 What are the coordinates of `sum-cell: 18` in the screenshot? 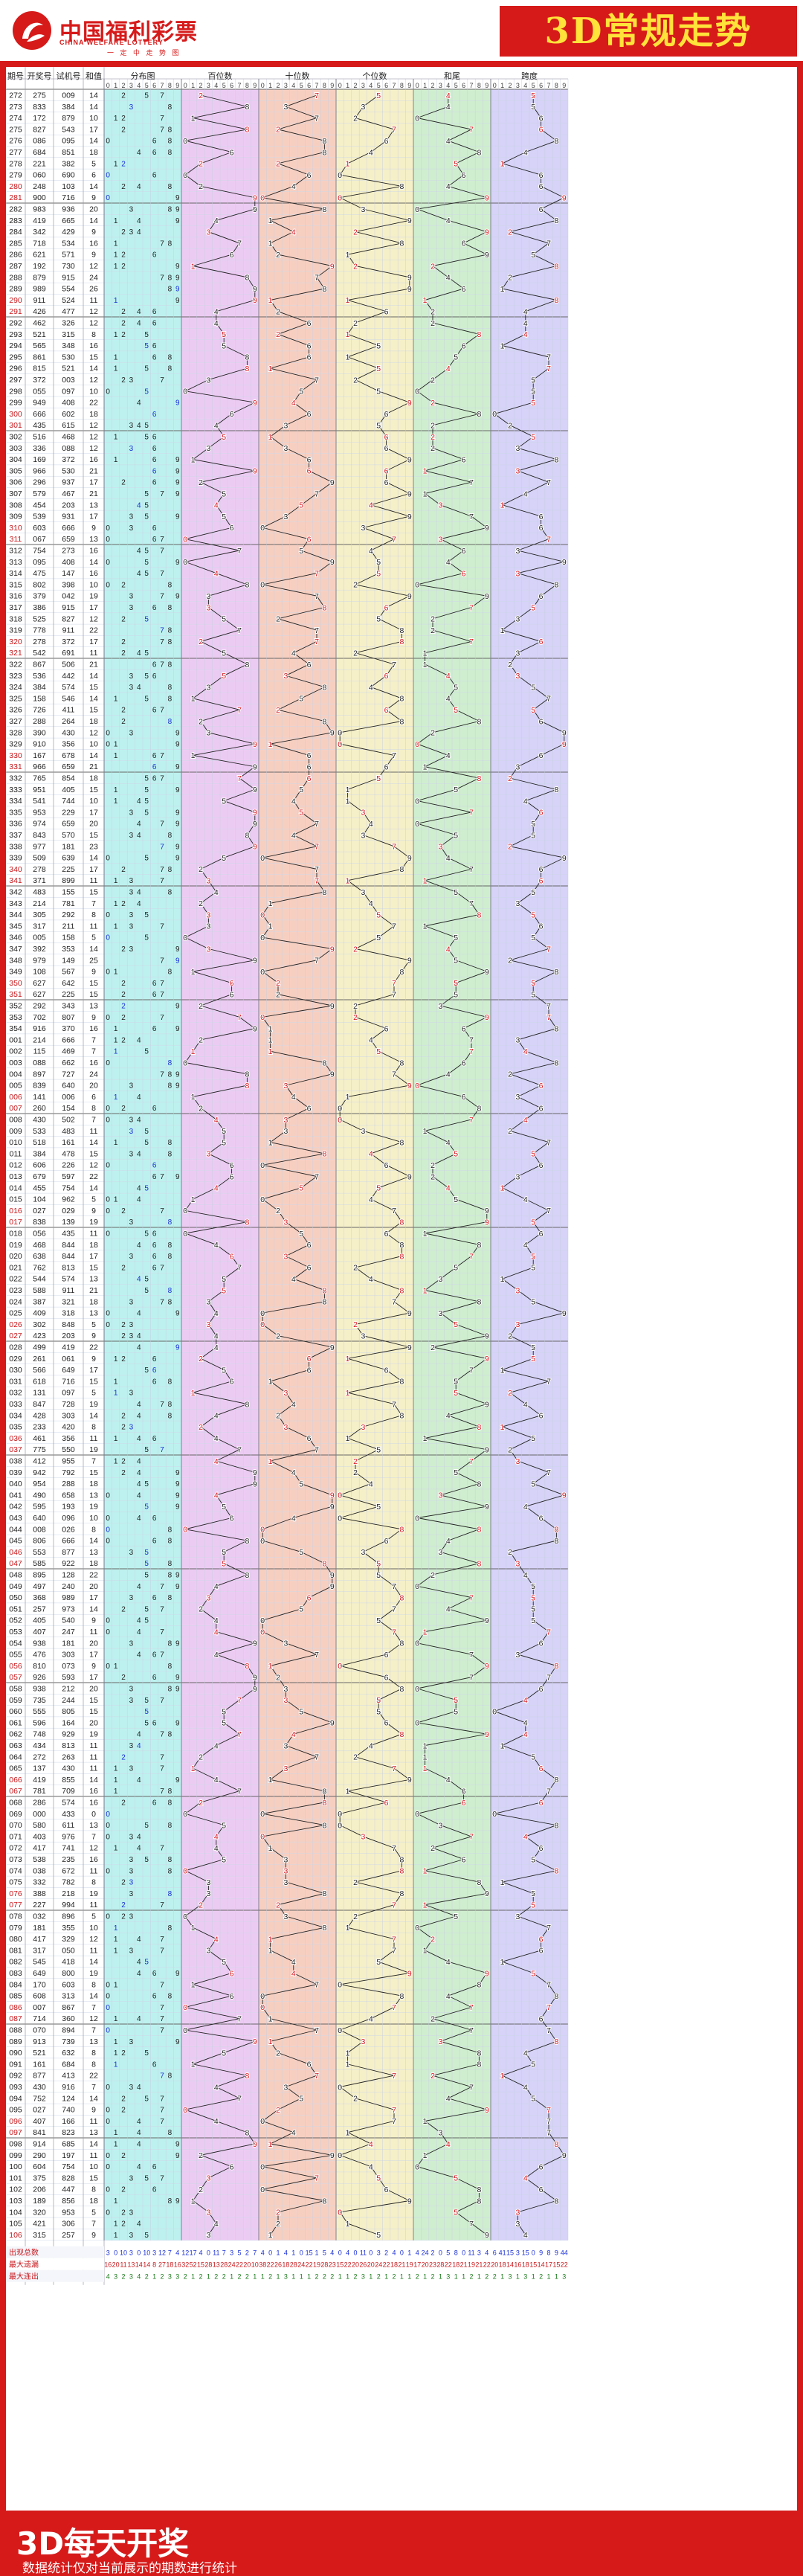 It's located at (93, 2201).